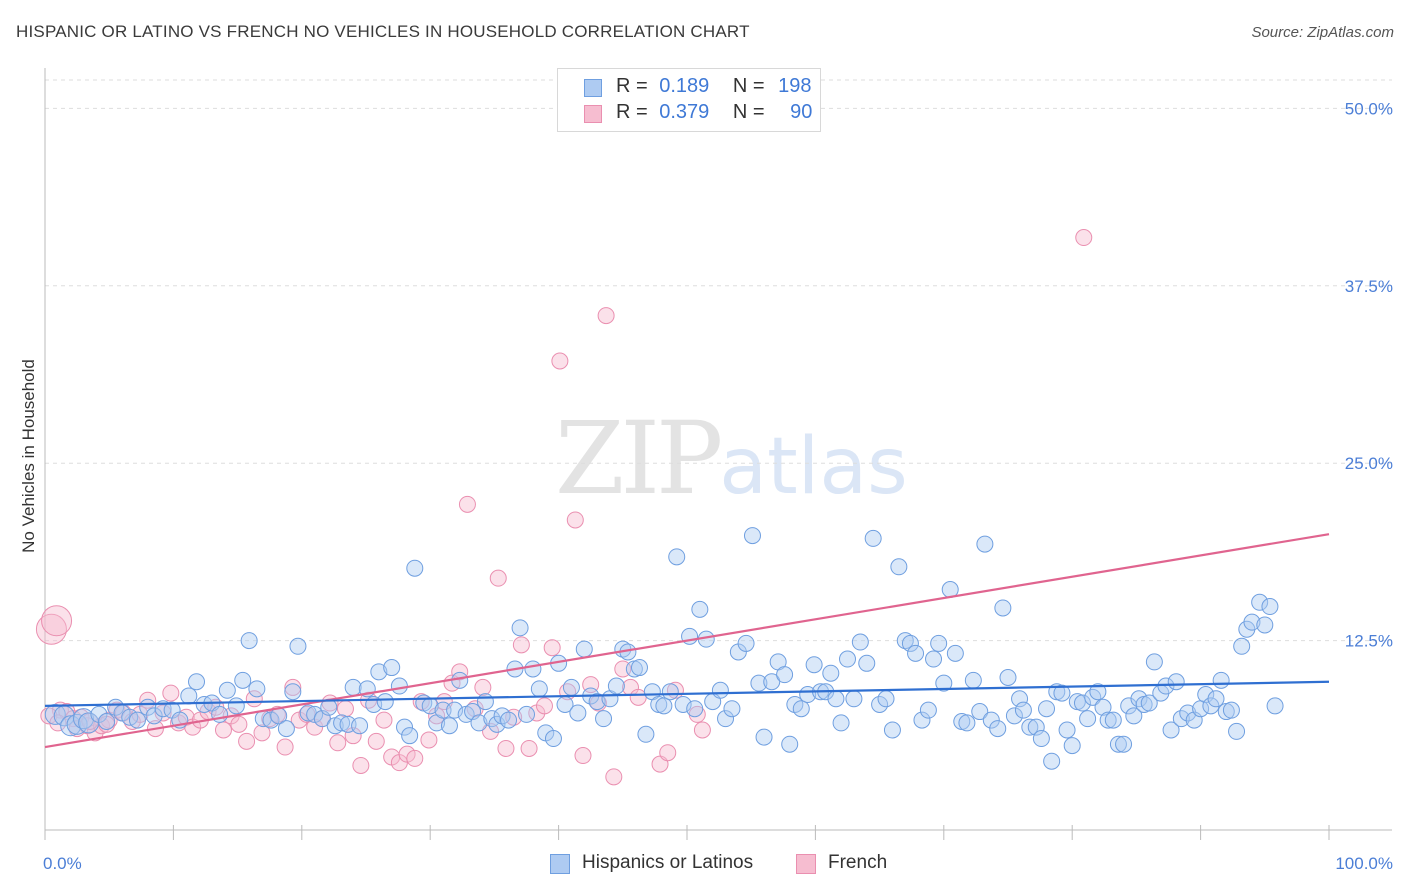 The image size is (1406, 892). I want to click on n-label: N =, so click(748, 86).